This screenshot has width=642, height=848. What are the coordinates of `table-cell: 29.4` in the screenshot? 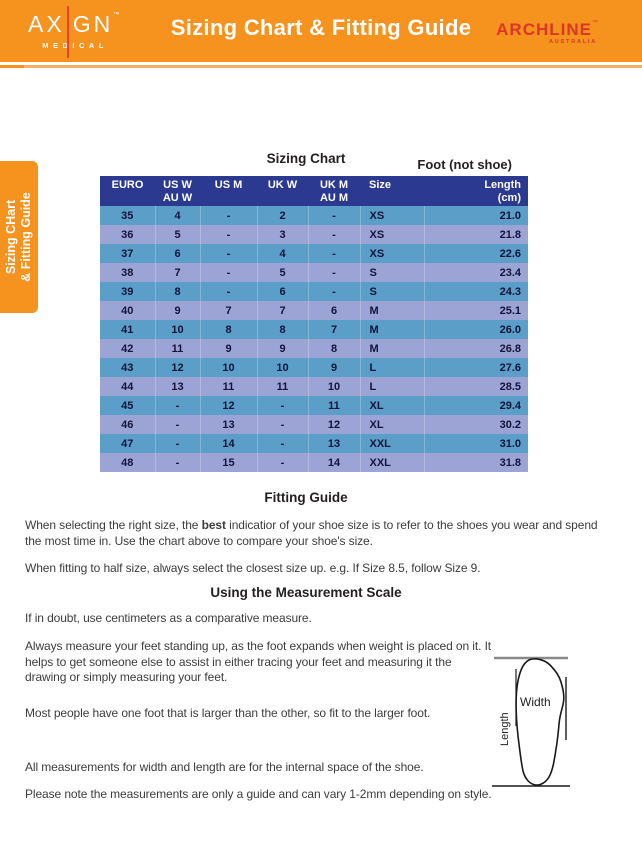 It's located at (510, 405).